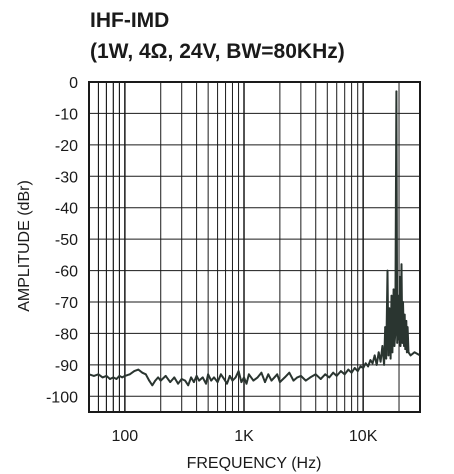 The width and height of the screenshot is (454, 474). Describe the element at coordinates (73, 83) in the screenshot. I see `y-tick-label: 0` at that location.